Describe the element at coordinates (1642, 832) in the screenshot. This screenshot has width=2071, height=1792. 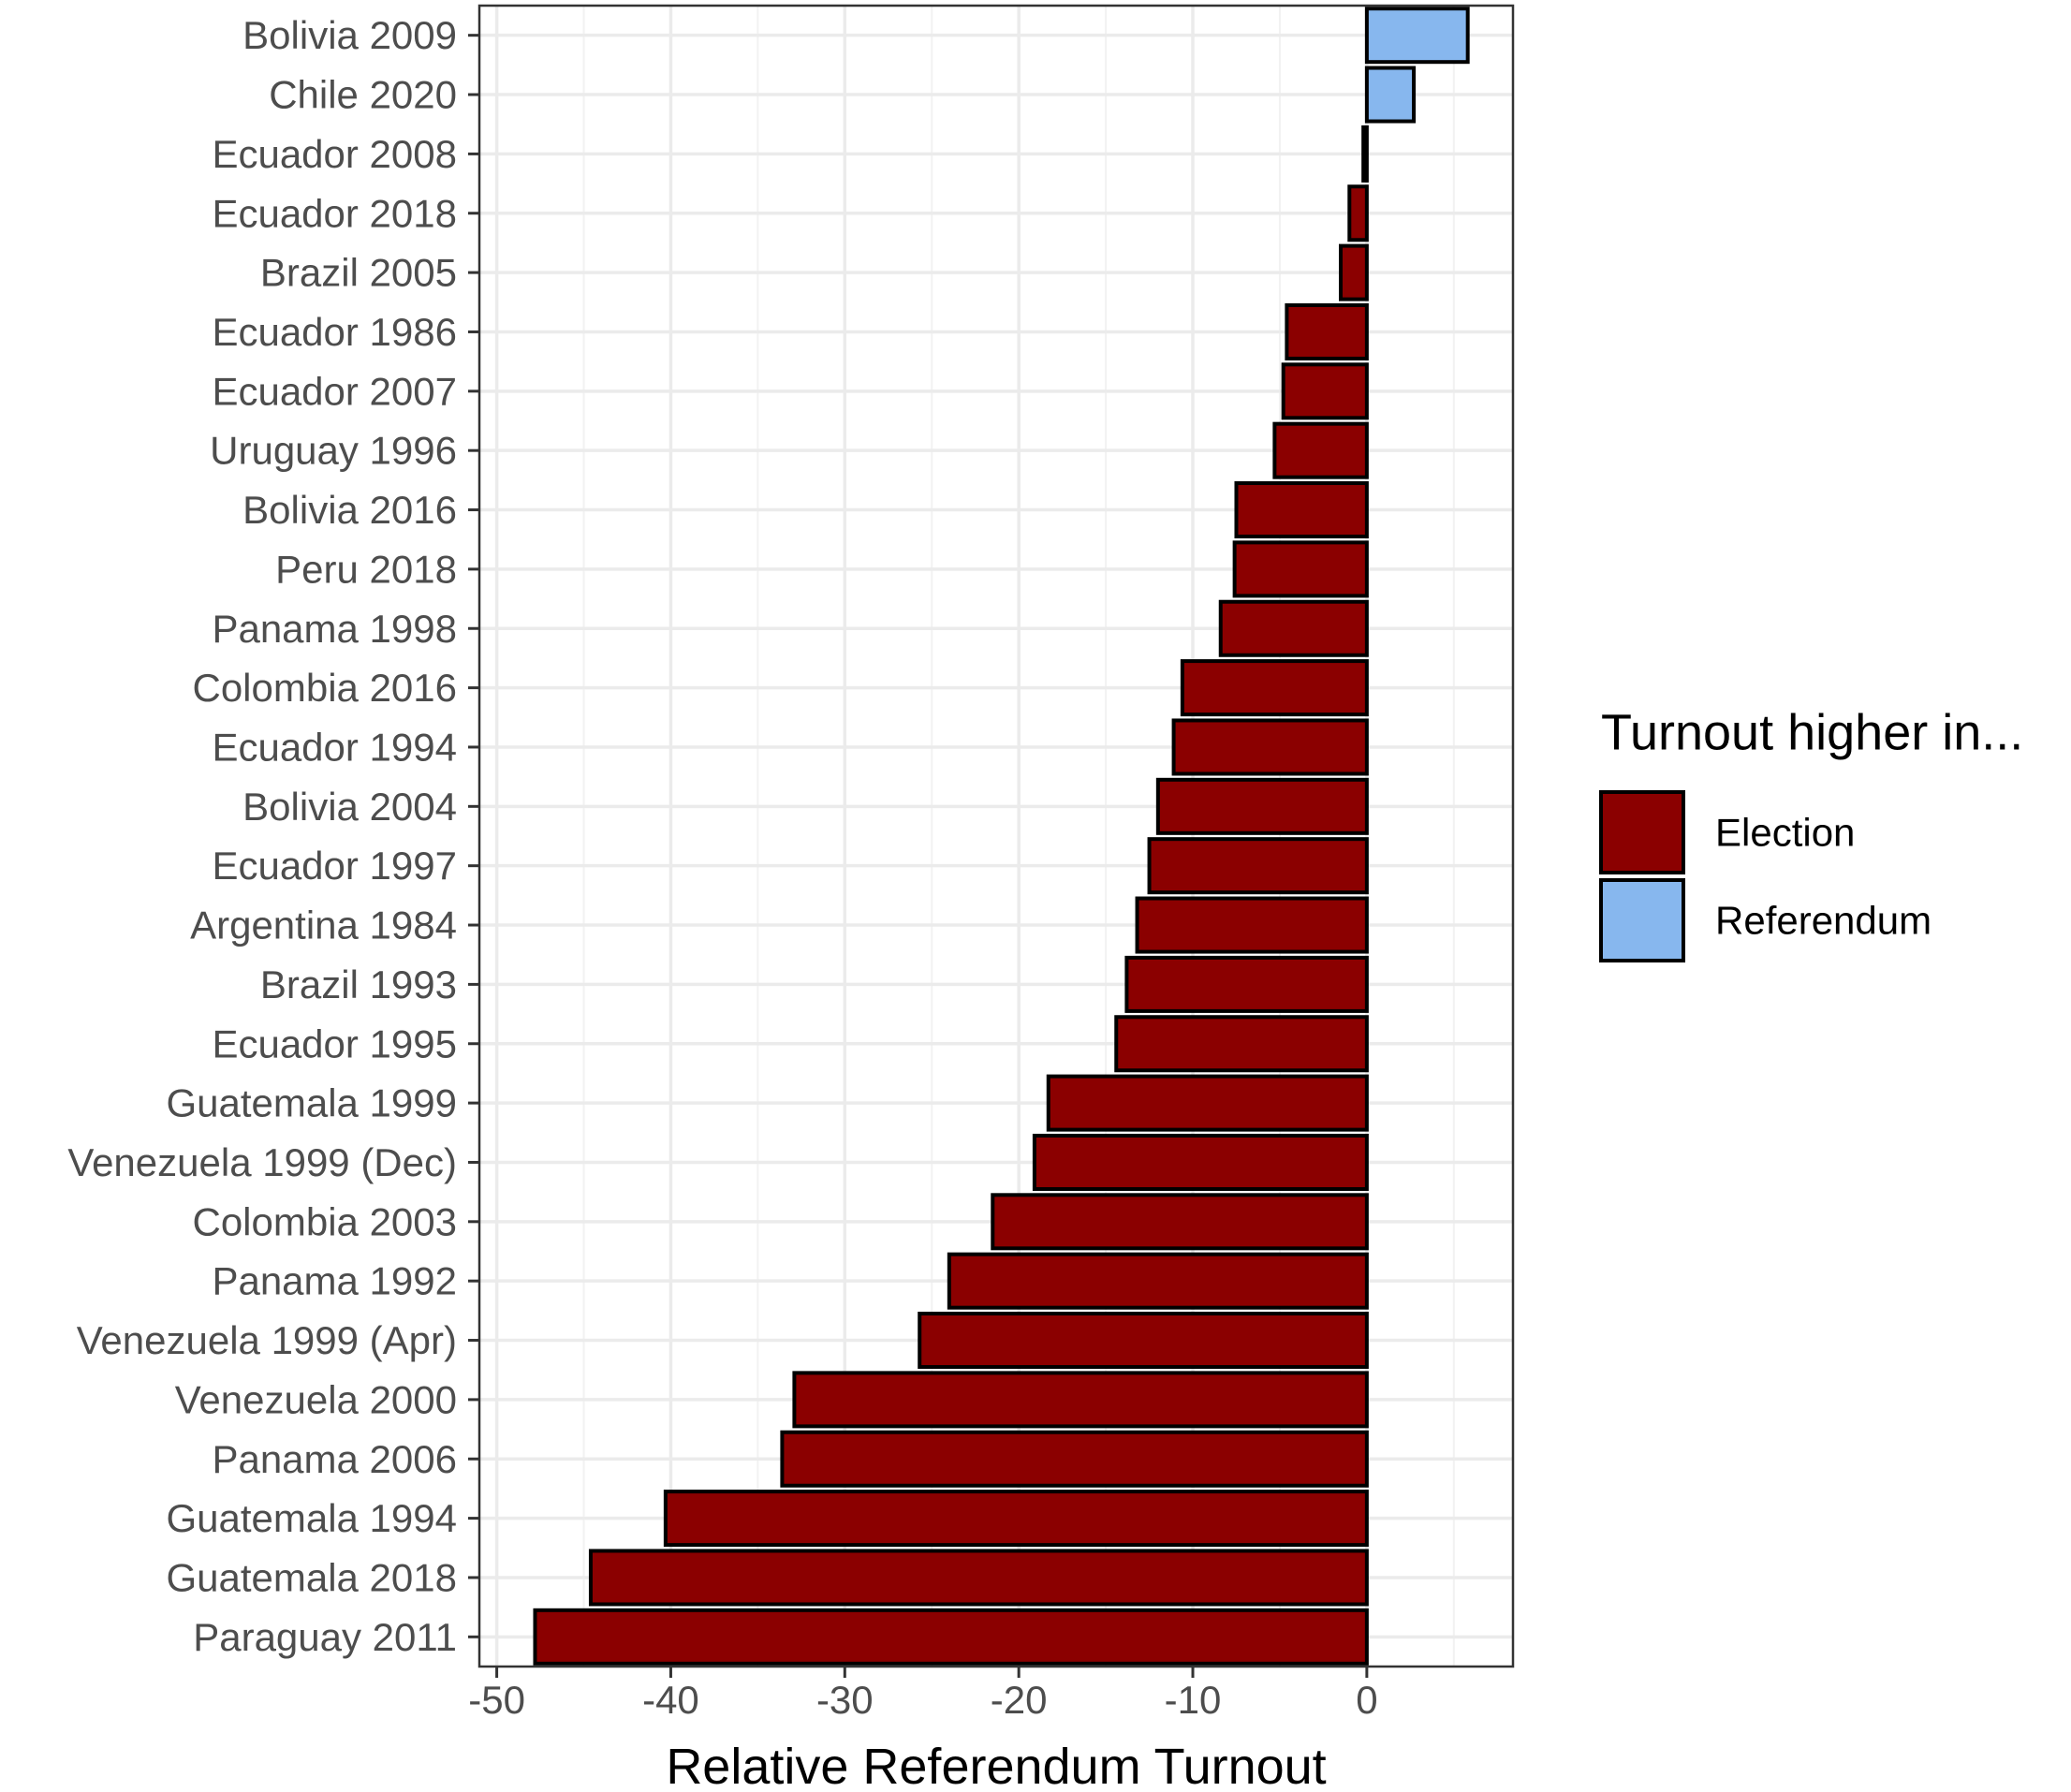
I see `legend-key-election` at that location.